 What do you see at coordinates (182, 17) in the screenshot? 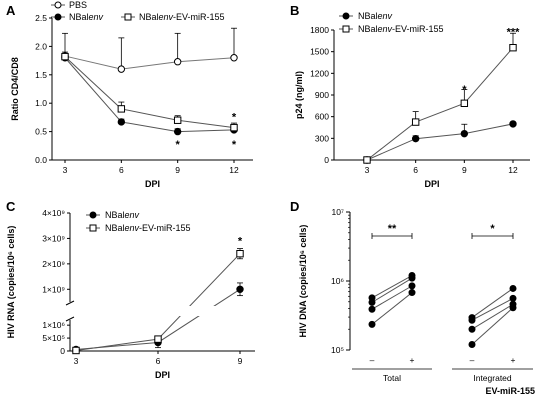
I see `legend-label-A: NBalenv-EV-miR-155` at bounding box center [182, 17].